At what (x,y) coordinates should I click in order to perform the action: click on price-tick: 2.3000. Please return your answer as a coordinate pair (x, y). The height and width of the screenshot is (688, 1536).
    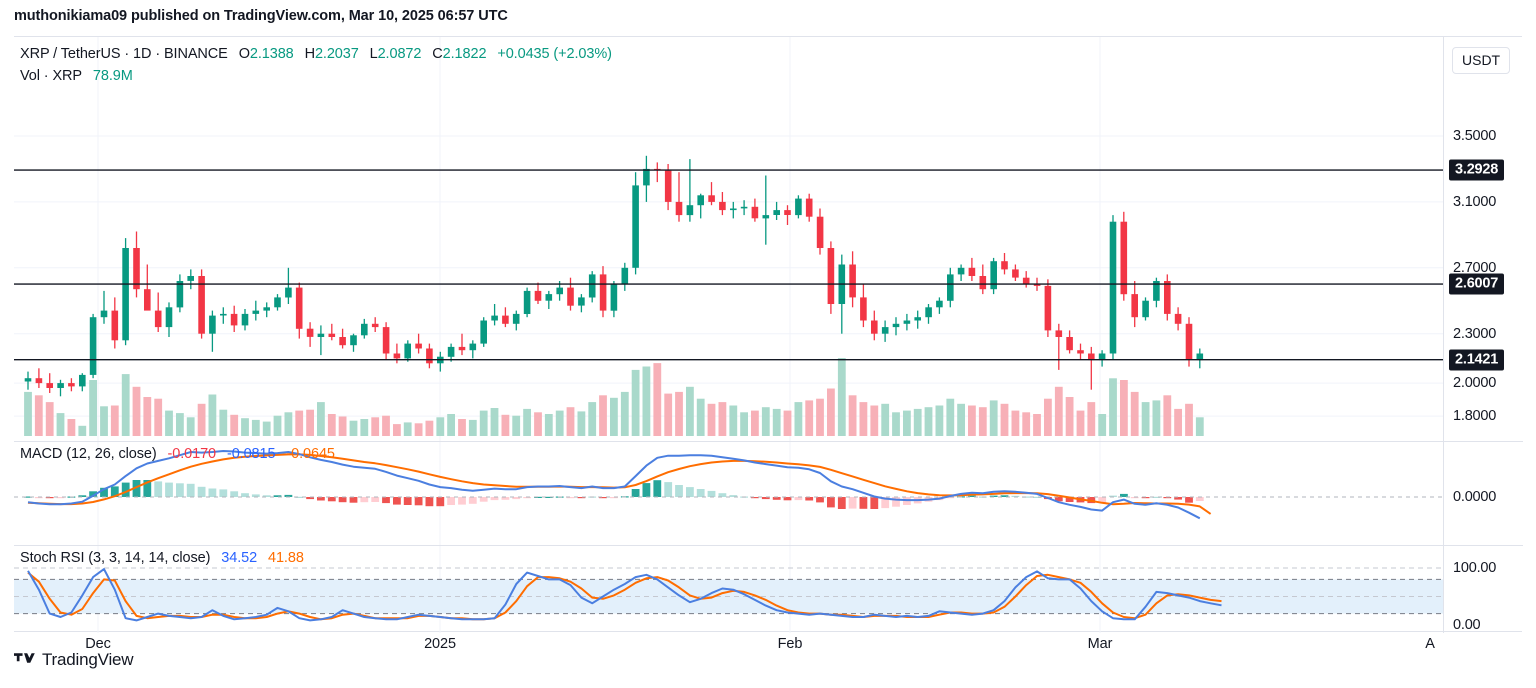
    Looking at the image, I should click on (1475, 333).